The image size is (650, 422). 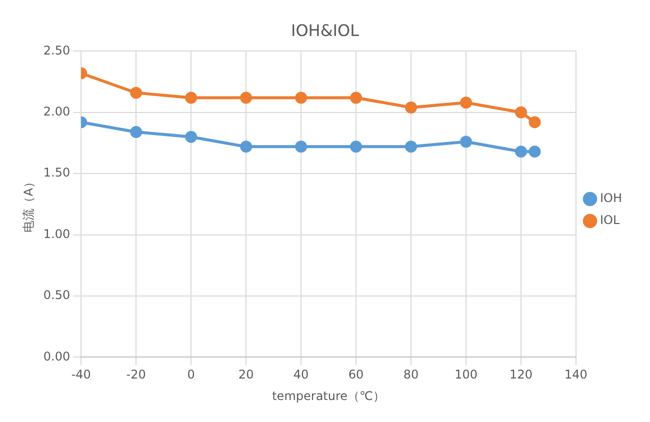 What do you see at coordinates (411, 375) in the screenshot?
I see `x-tick-label: 80` at bounding box center [411, 375].